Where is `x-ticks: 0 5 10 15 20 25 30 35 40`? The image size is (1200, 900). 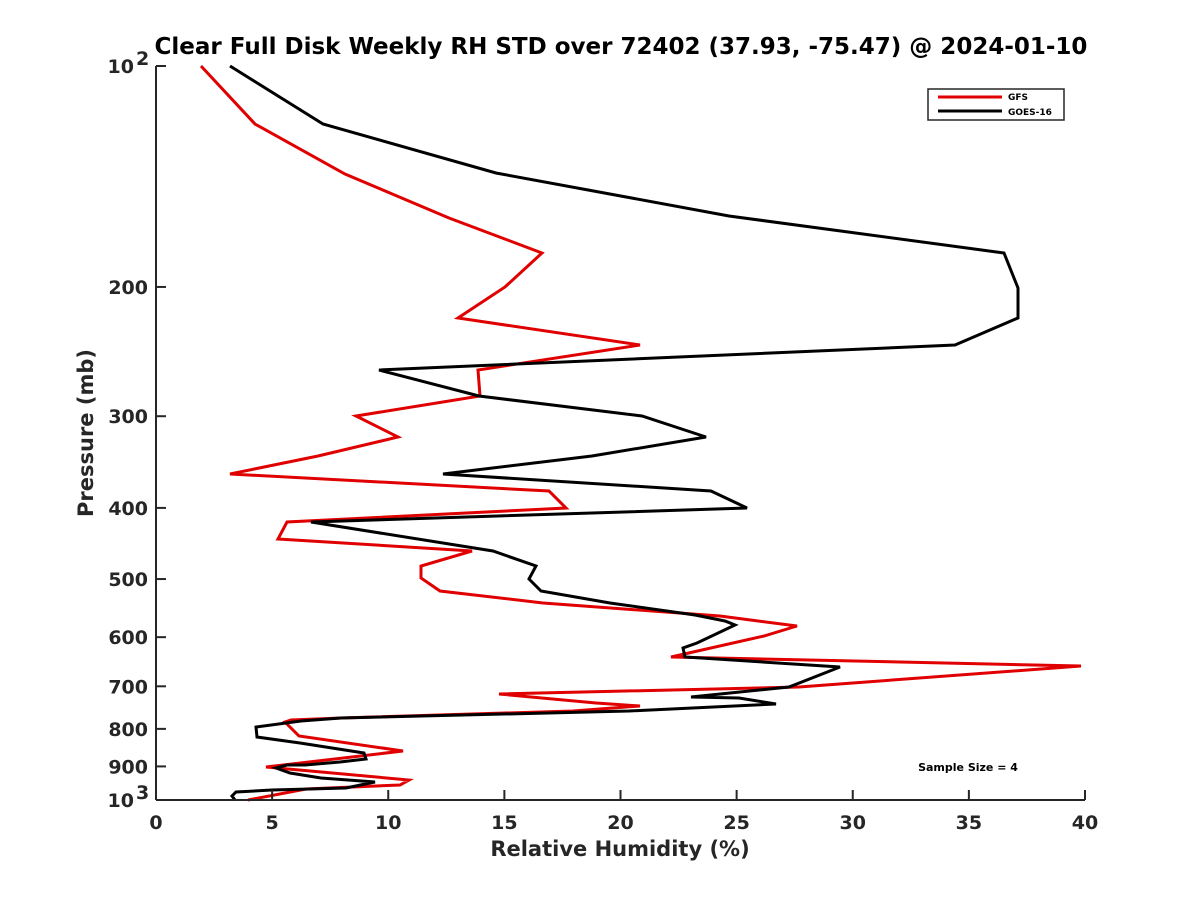 x-ticks: 0 5 10 15 20 25 30 35 40 is located at coordinates (623, 812).